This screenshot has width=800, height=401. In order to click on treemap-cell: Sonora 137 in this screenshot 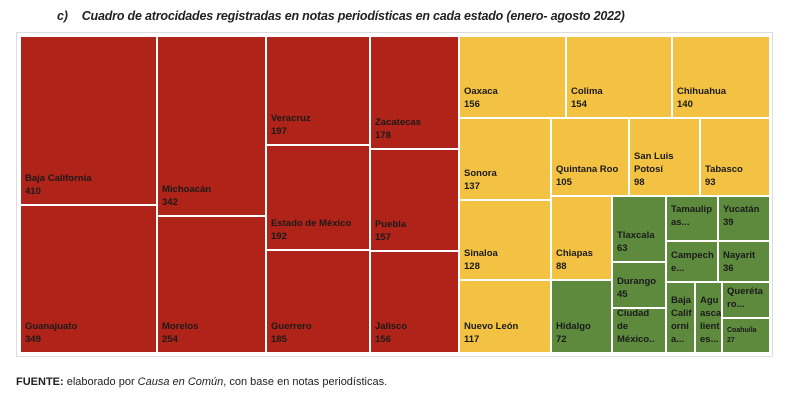, I will do `click(505, 159)`.